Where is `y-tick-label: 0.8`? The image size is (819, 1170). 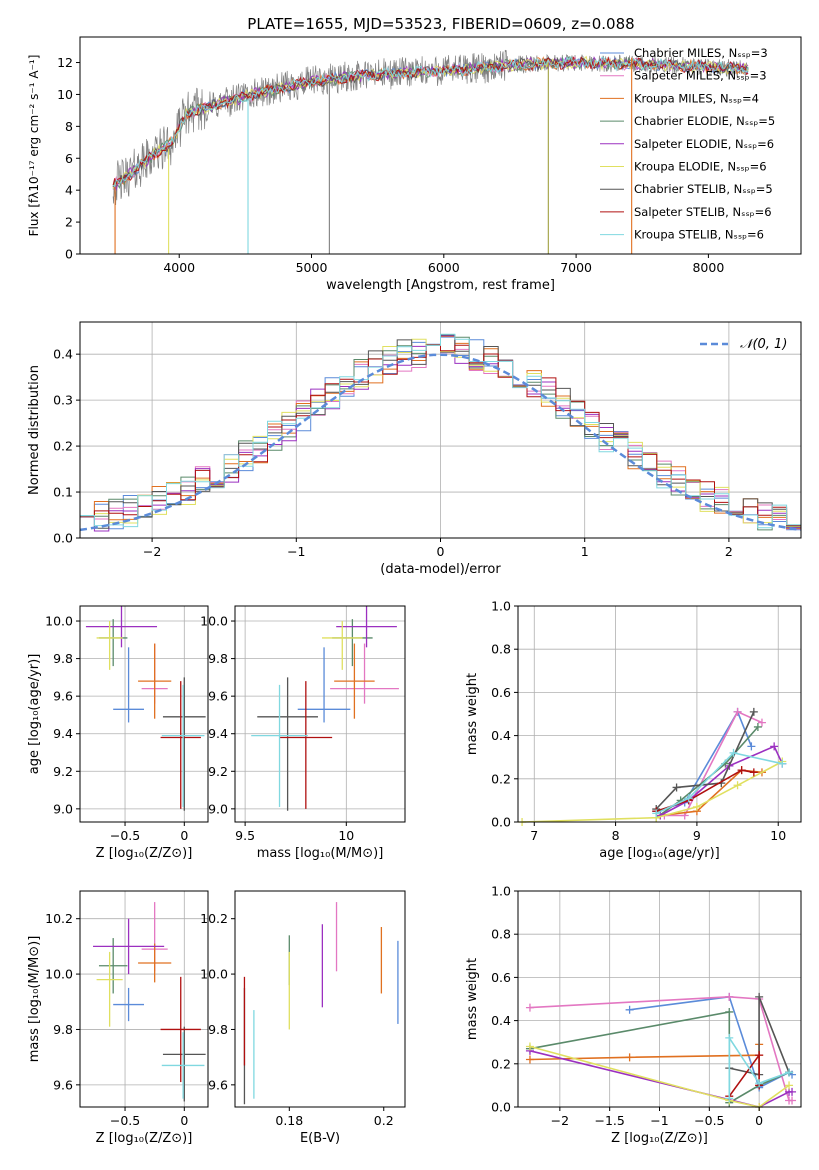
y-tick-label: 0.8 is located at coordinates (501, 649).